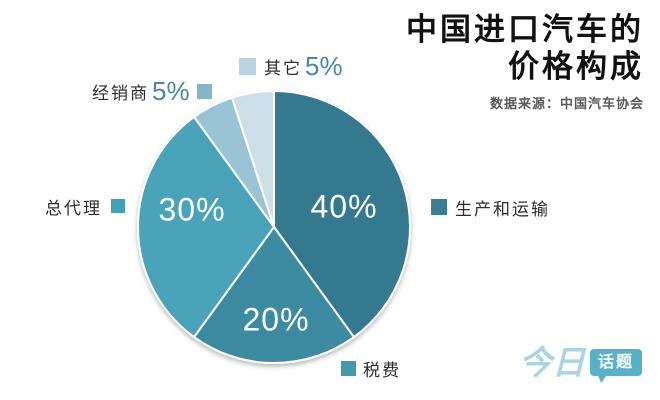  I want to click on other-swatch-icon, so click(247, 66).